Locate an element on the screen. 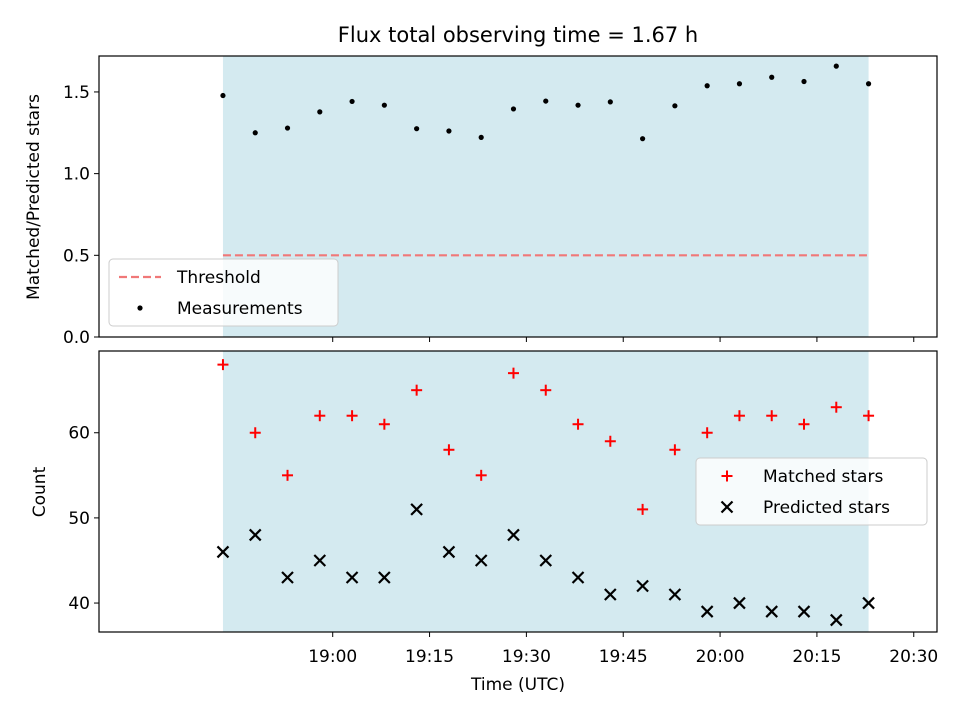 The width and height of the screenshot is (960, 720). legend-threshold-label: Threshold is located at coordinates (218, 278).